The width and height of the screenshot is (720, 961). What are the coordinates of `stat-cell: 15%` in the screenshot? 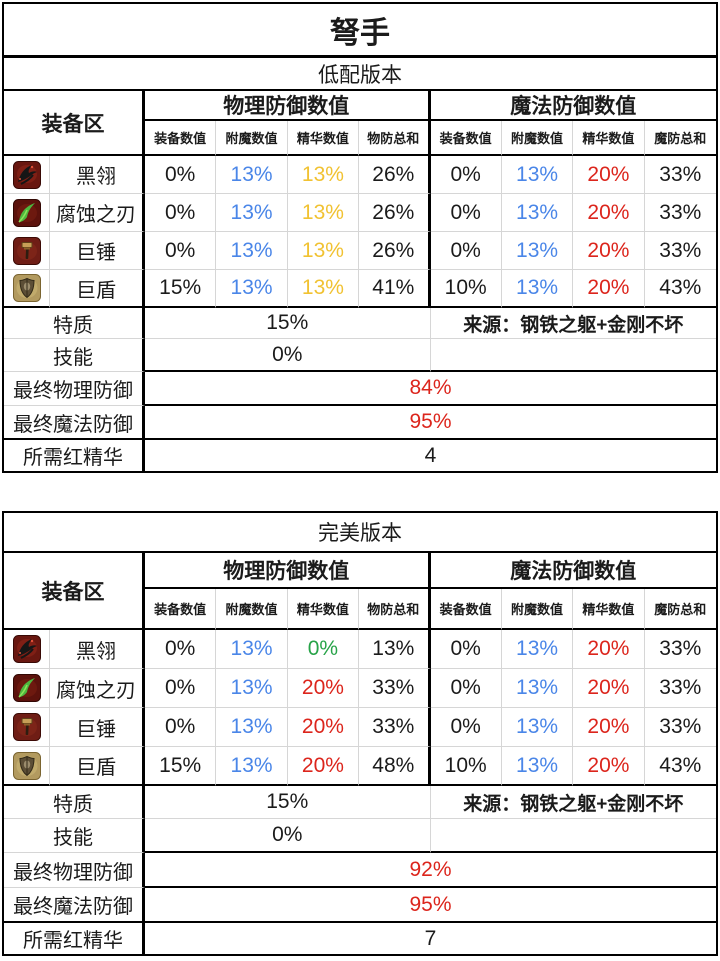 It's located at (181, 766).